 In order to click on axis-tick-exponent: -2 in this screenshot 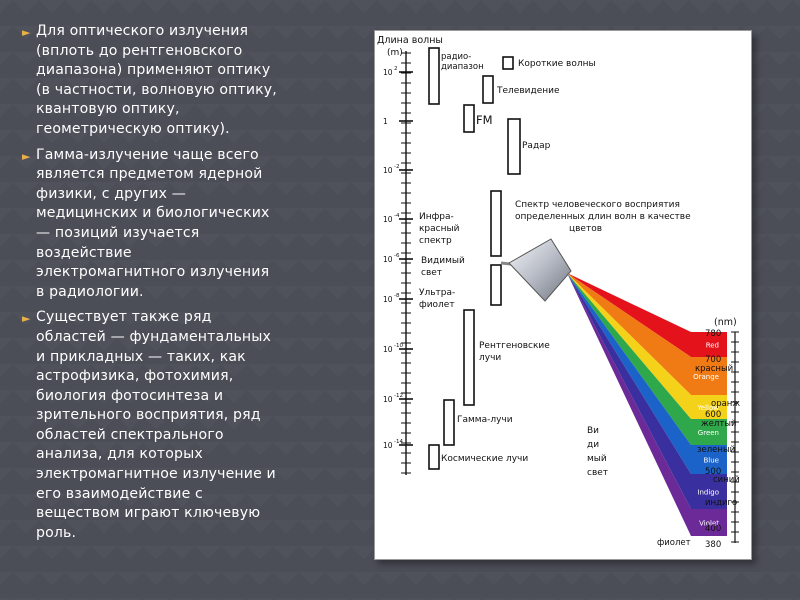, I will do `click(396, 167)`.